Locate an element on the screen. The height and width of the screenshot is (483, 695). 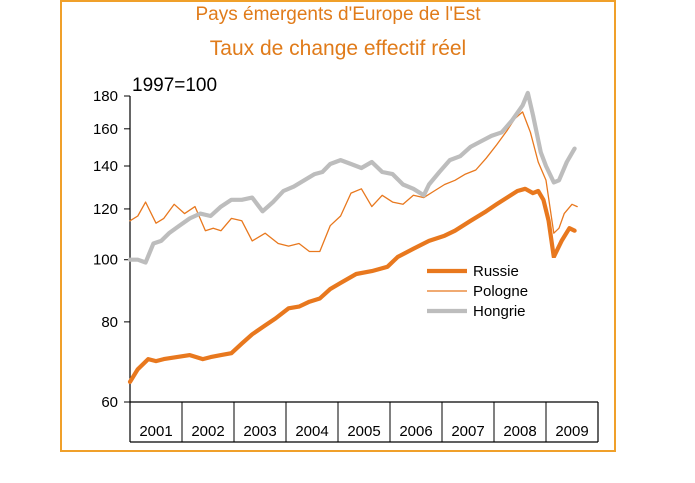
x-tick-label: 2003 is located at coordinates (259, 431).